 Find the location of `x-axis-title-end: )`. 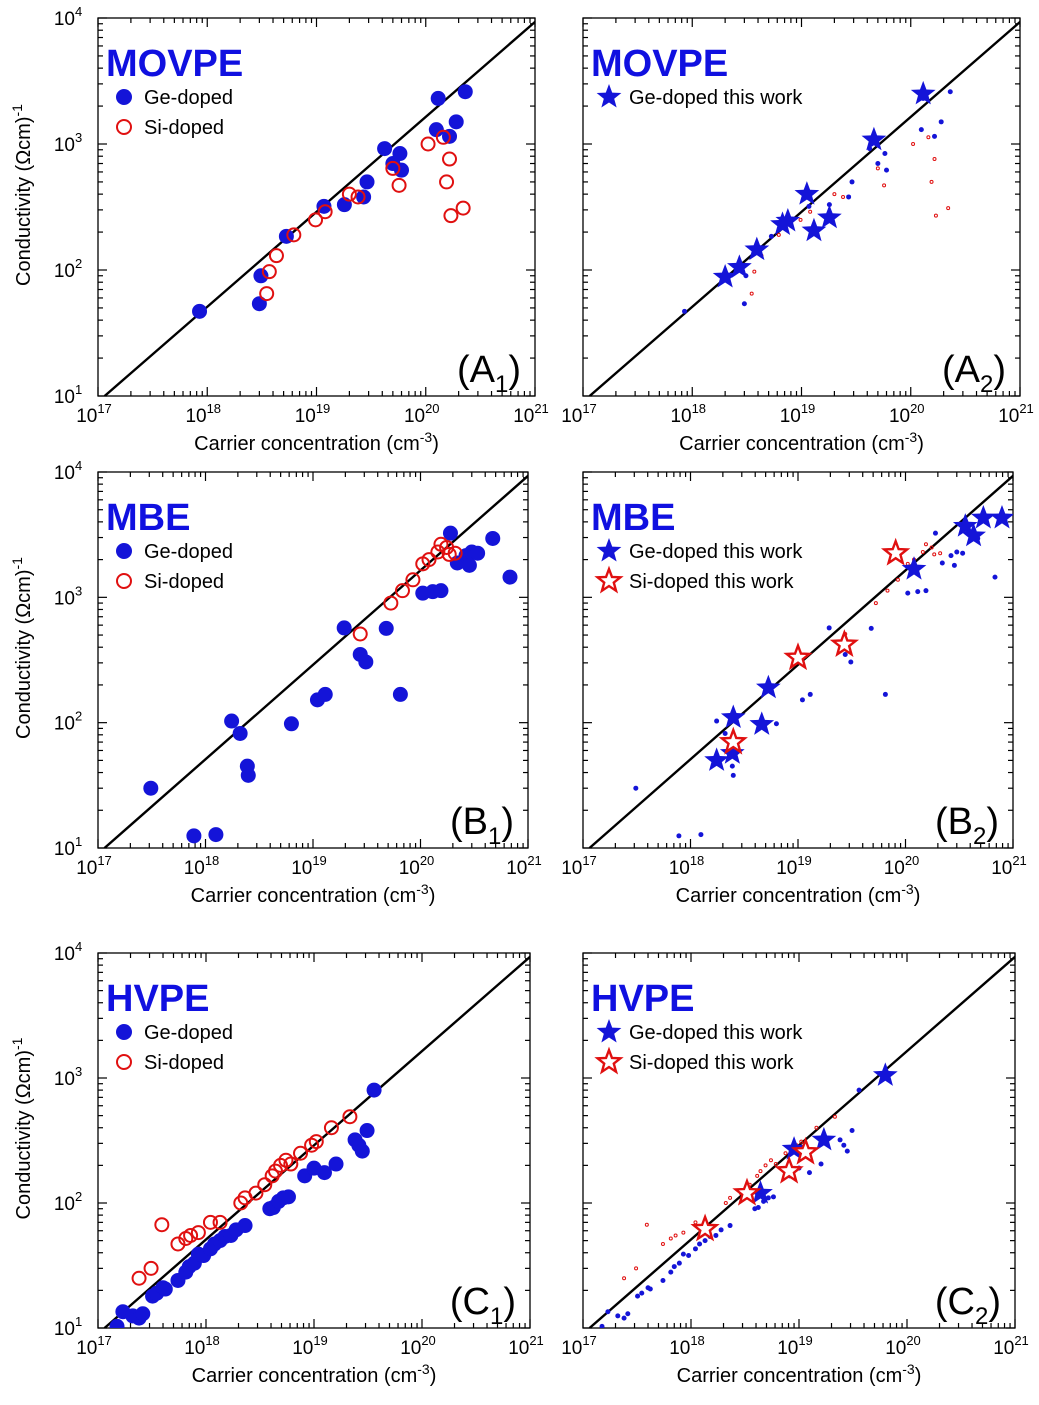

x-axis-title-end: ) is located at coordinates (432, 896).